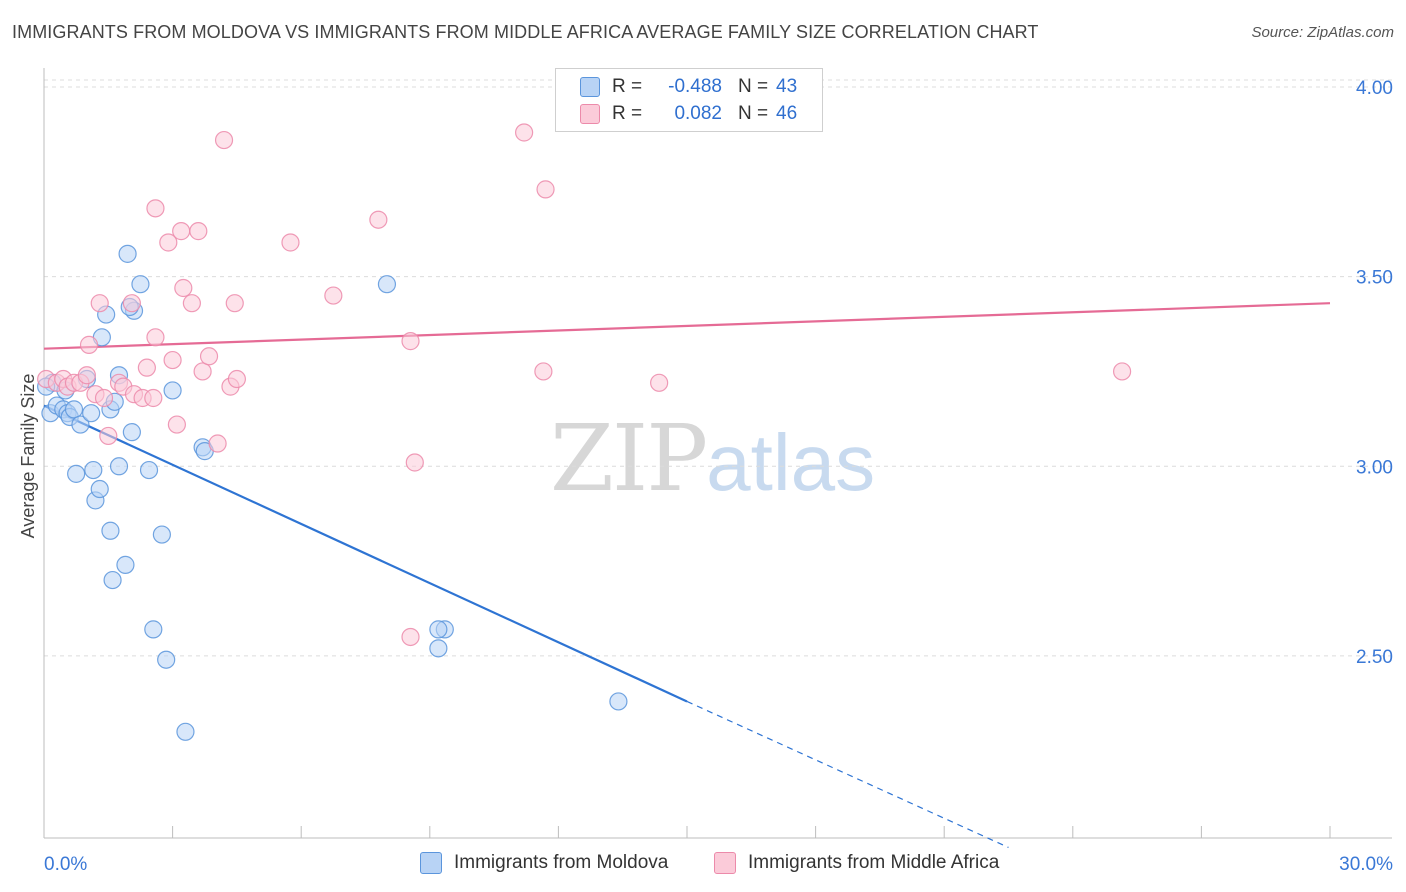  What do you see at coordinates (687, 326) in the screenshot?
I see `trend-line-middle-africa` at bounding box center [687, 326].